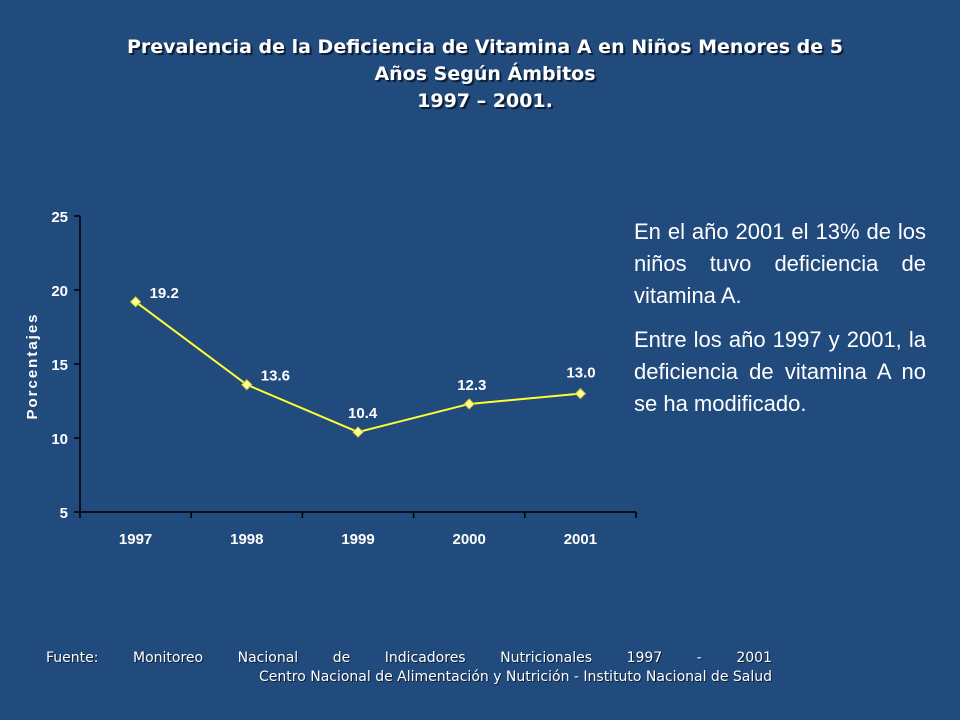  What do you see at coordinates (268, 658) in the screenshot?
I see `source-word: Nacional` at bounding box center [268, 658].